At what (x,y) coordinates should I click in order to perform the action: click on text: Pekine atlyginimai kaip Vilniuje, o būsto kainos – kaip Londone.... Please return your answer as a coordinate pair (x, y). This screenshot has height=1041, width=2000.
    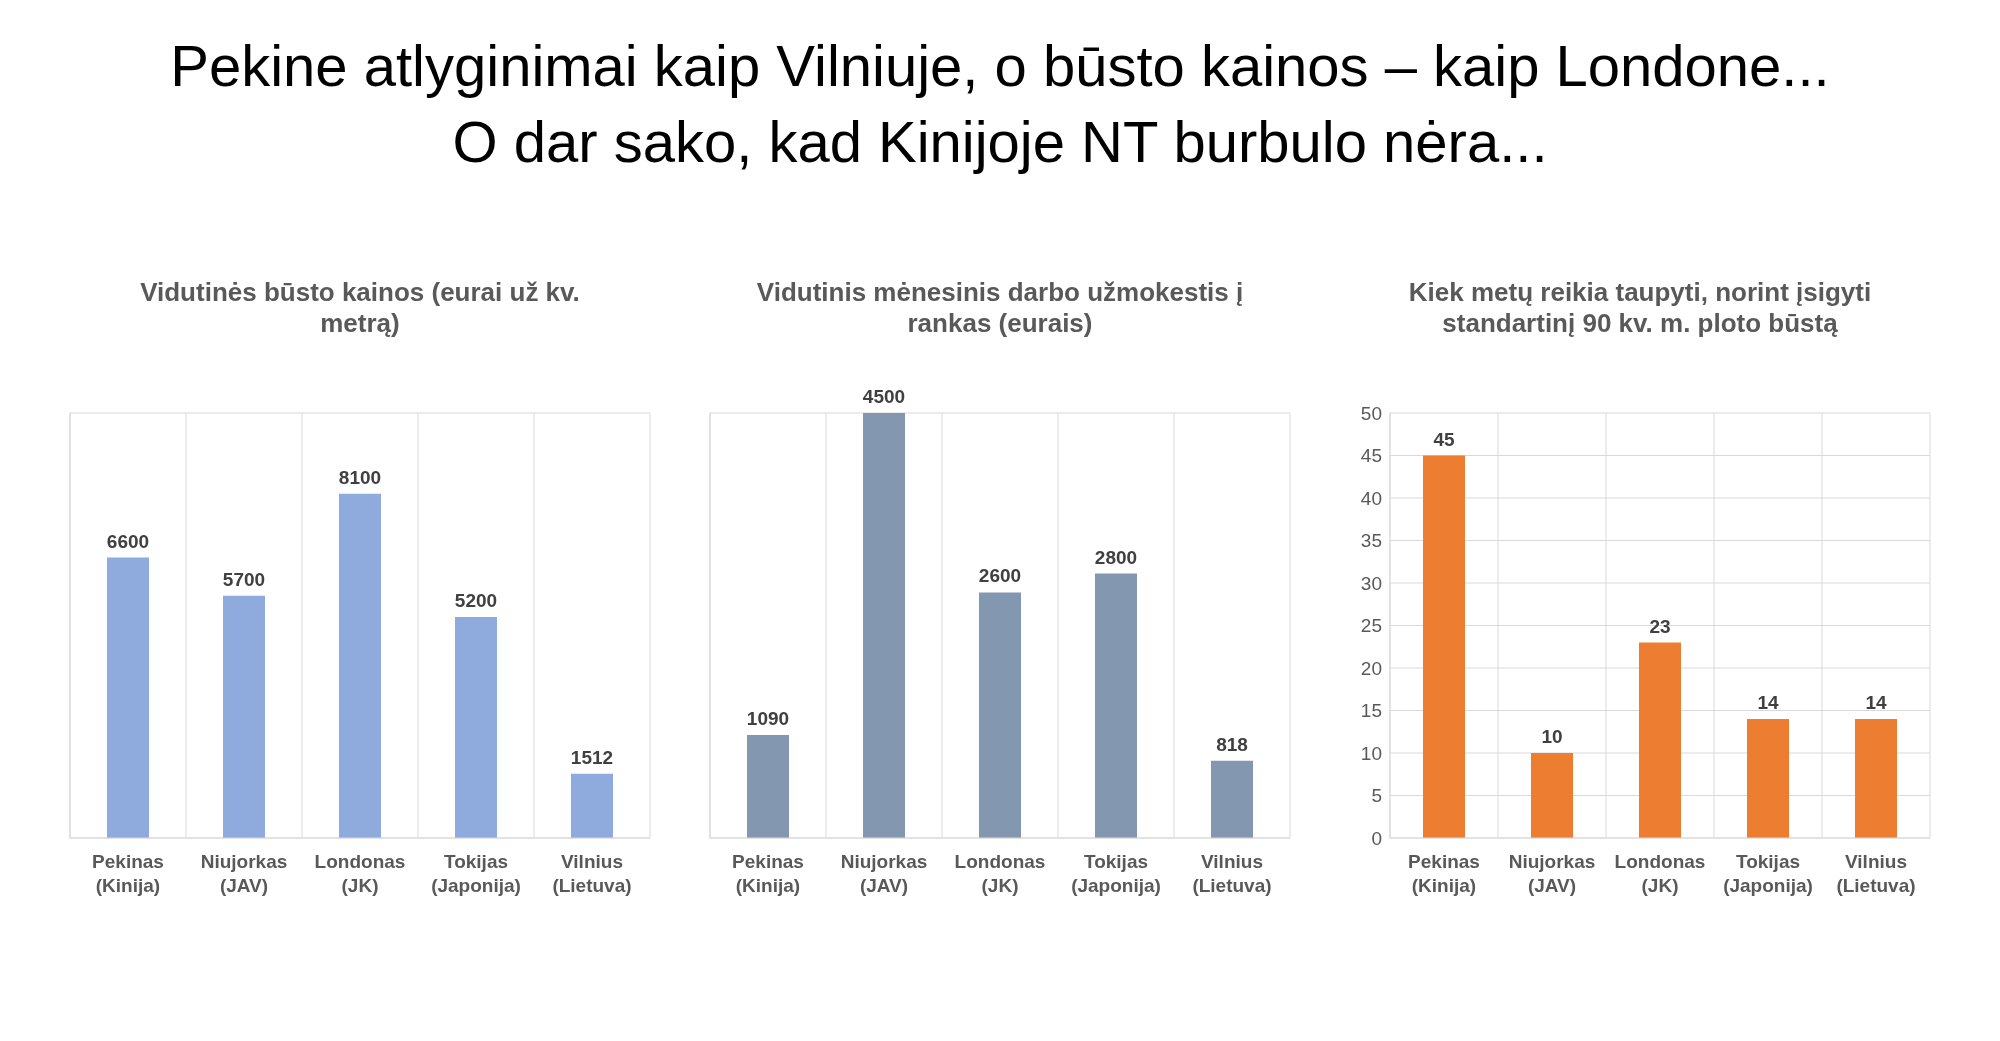
    Looking at the image, I should click on (1000, 66).